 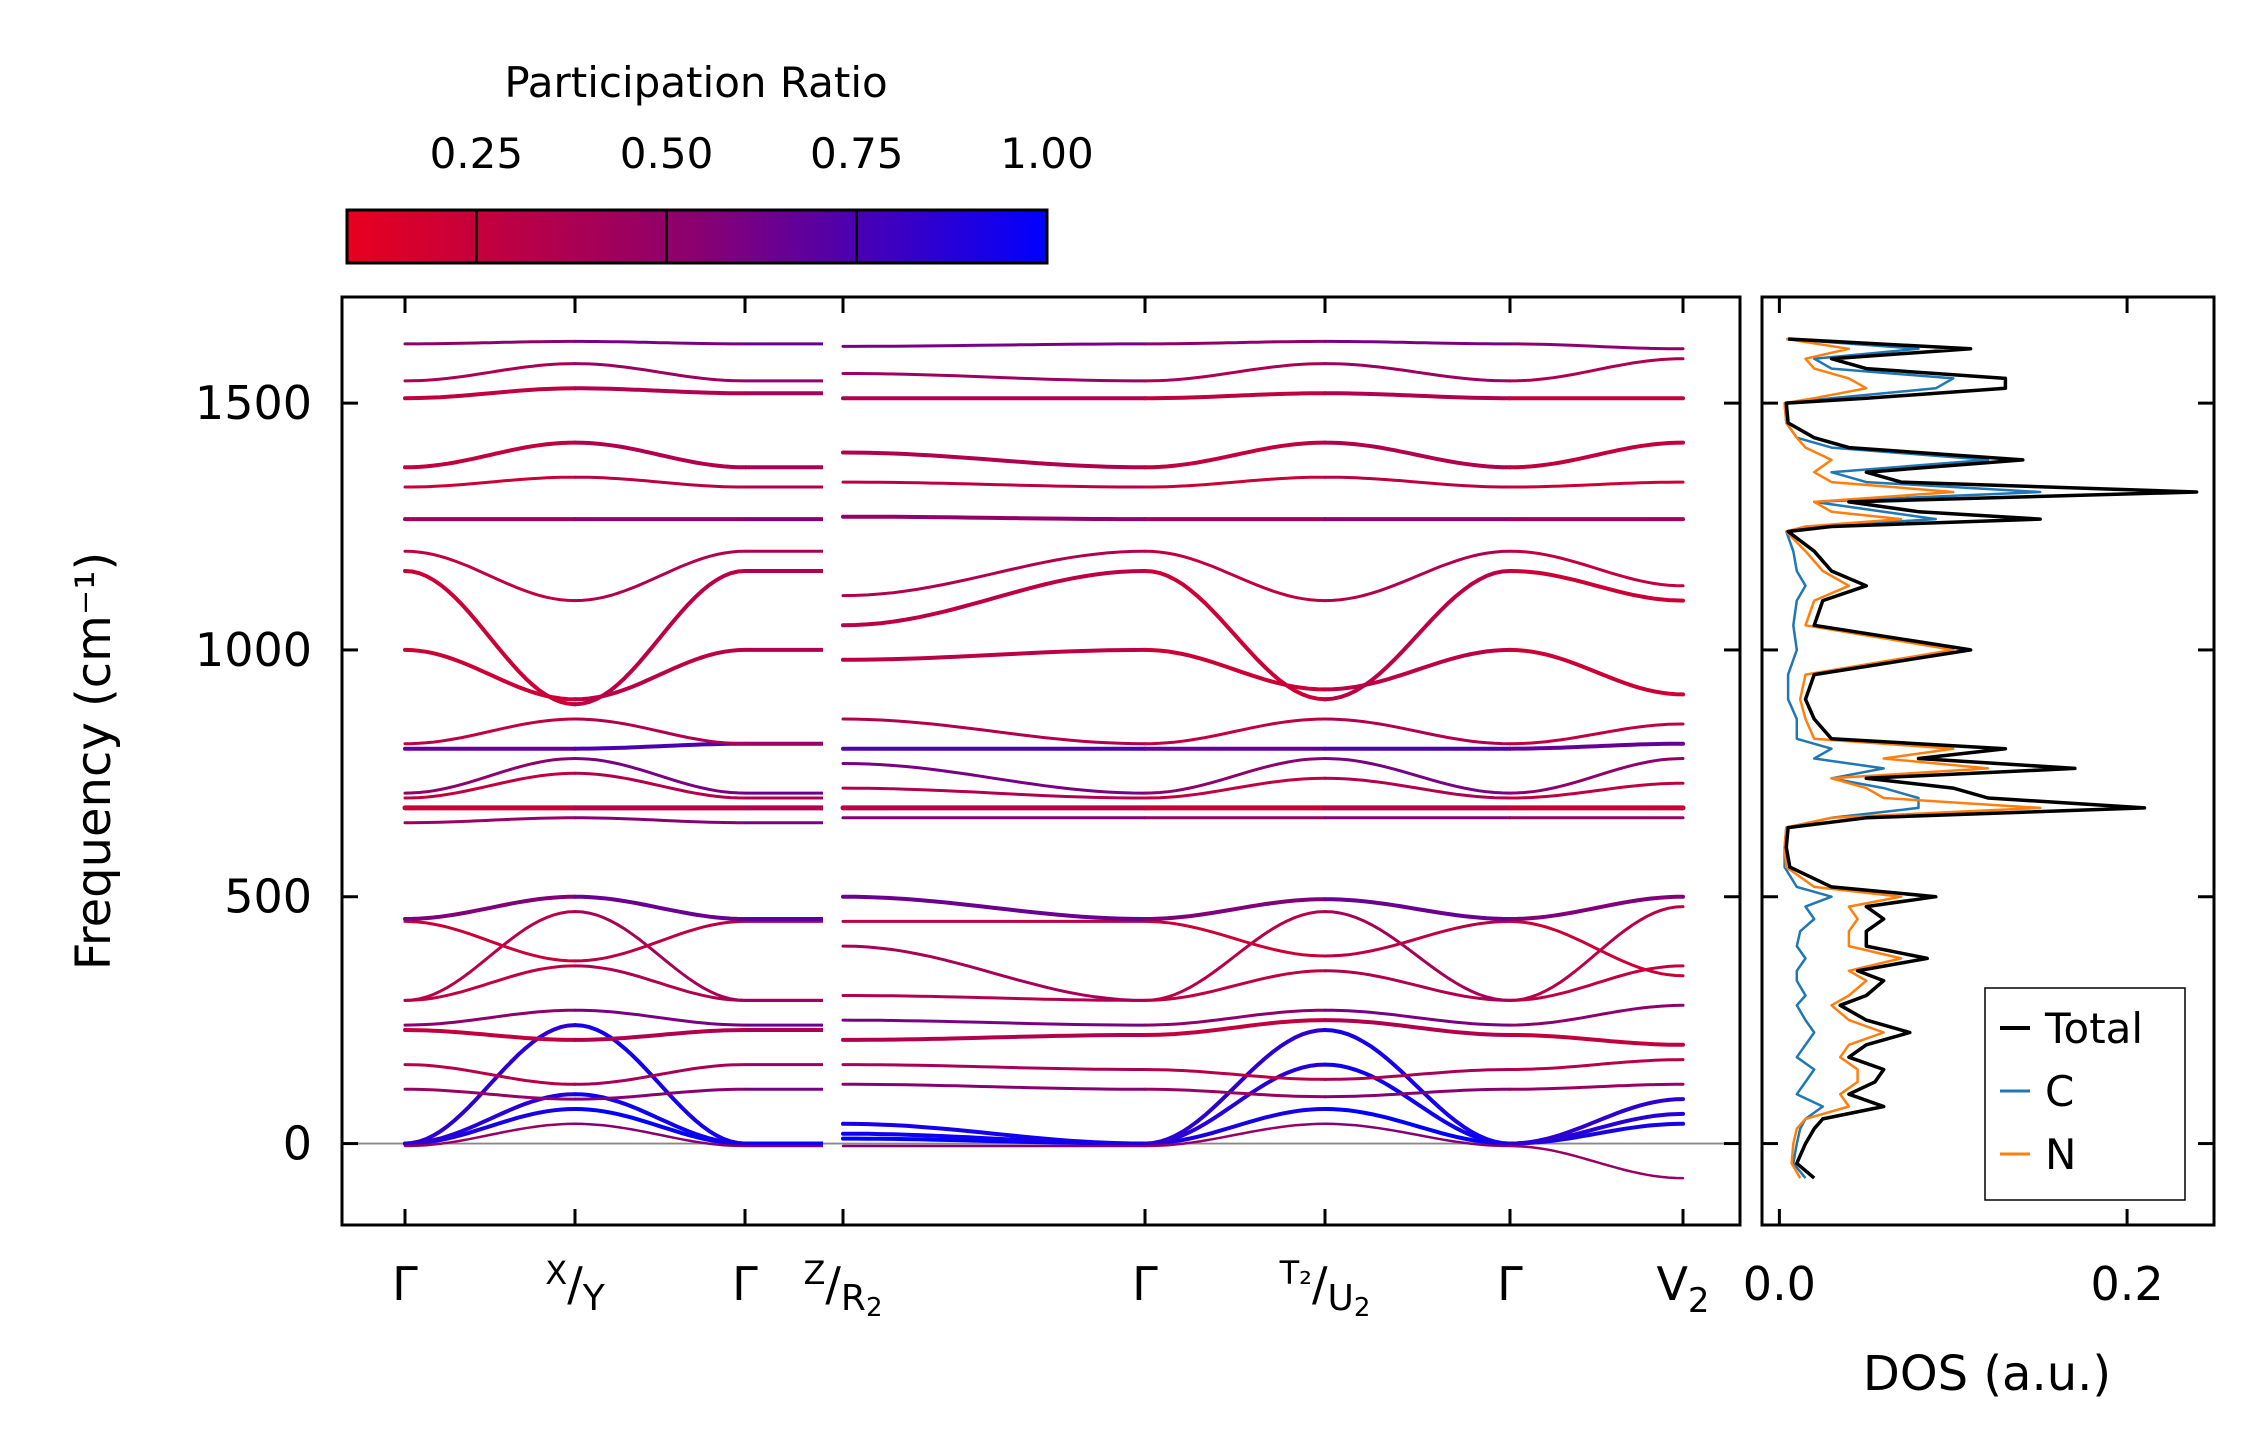 I want to click on legend-label-n: N, so click(x=2060, y=1154).